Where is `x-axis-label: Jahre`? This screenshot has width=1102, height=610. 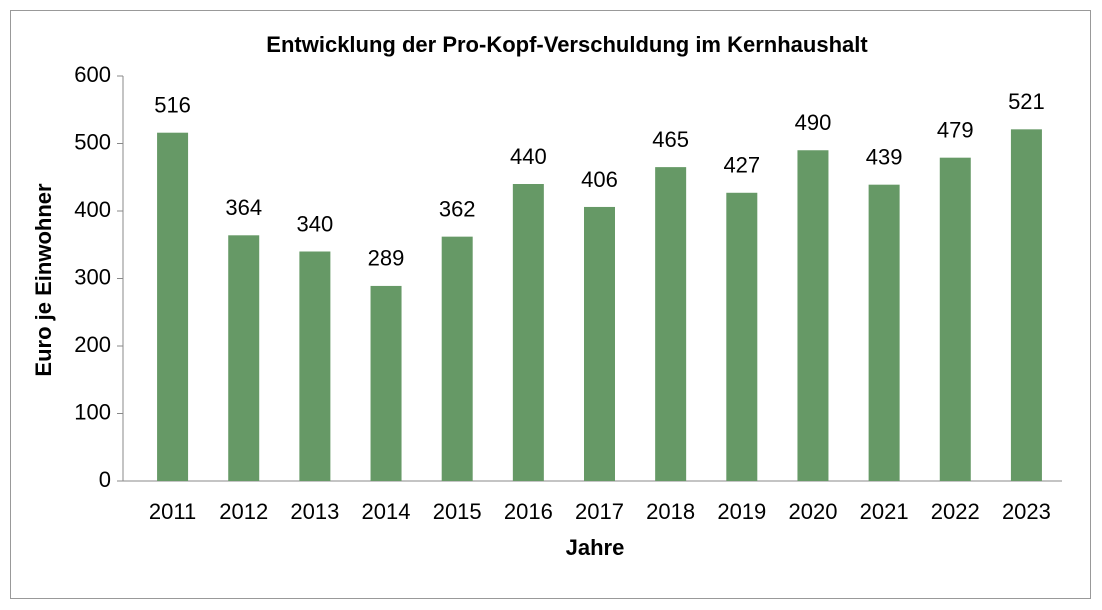
x-axis-label: Jahre is located at coordinates (595, 547).